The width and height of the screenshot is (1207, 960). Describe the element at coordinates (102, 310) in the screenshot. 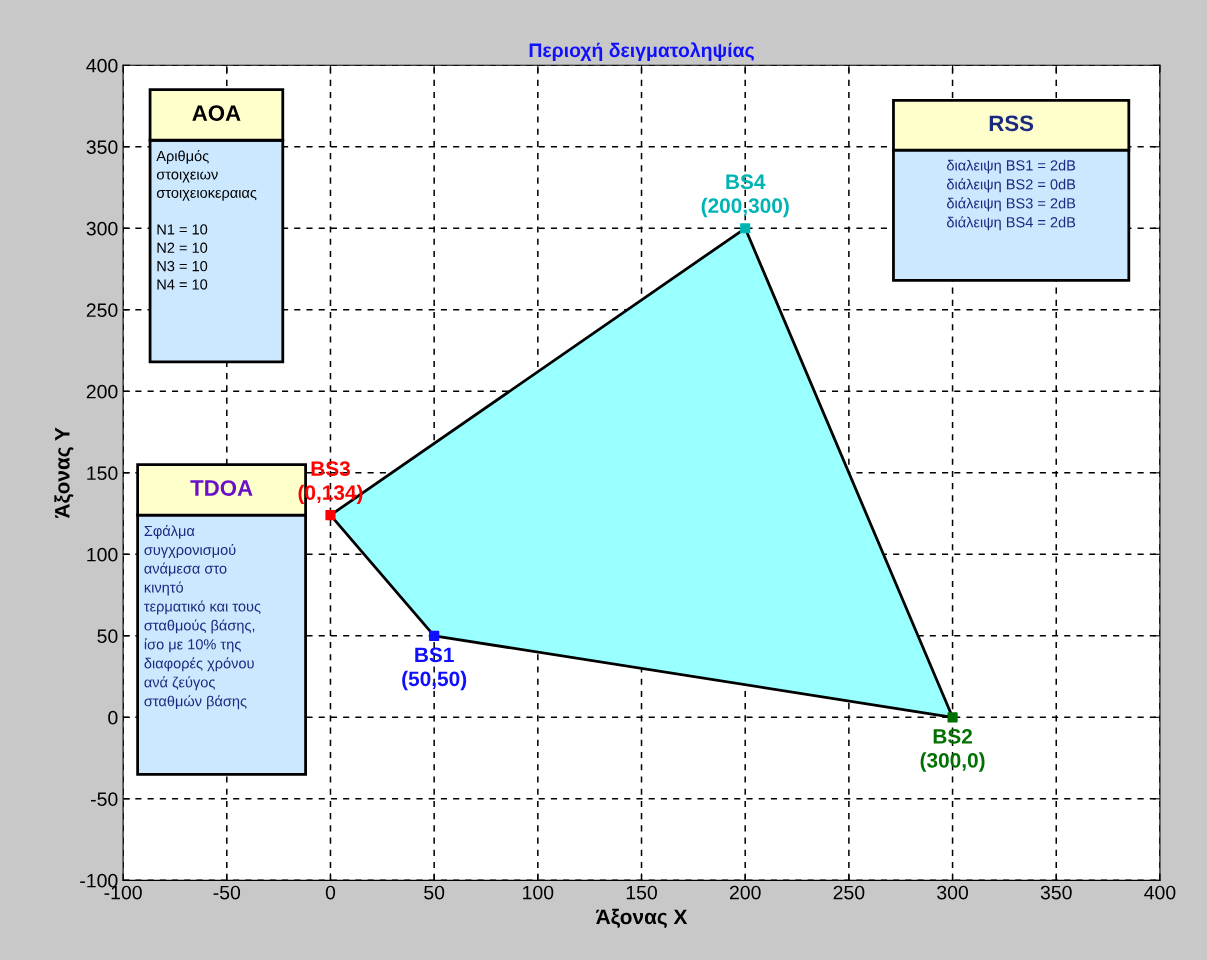

I see `y-tick-label: 250` at that location.